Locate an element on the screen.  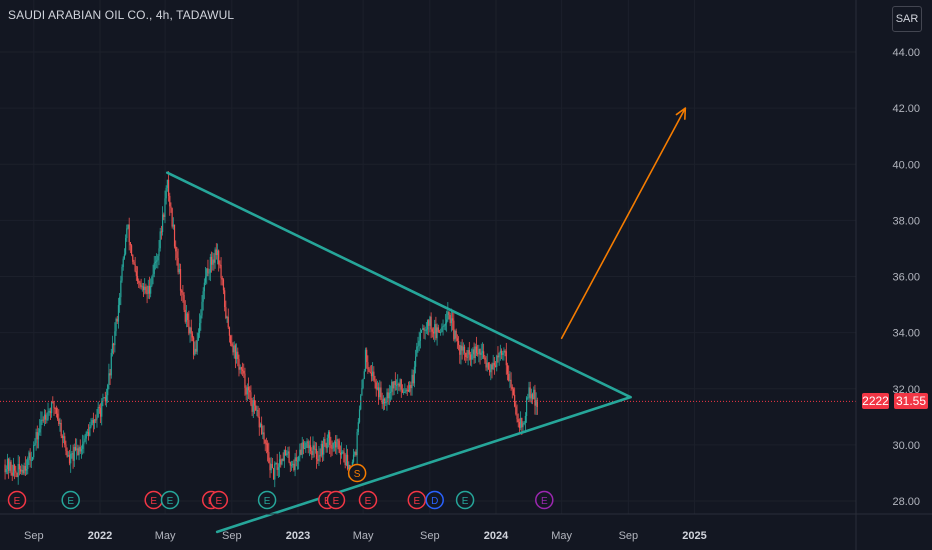
svg-text: S is located at coordinates (357, 474).